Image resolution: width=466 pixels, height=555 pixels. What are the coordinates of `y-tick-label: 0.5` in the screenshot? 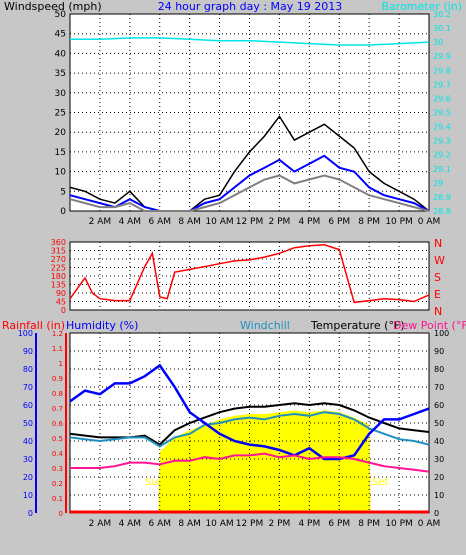 It's located at (57, 439).